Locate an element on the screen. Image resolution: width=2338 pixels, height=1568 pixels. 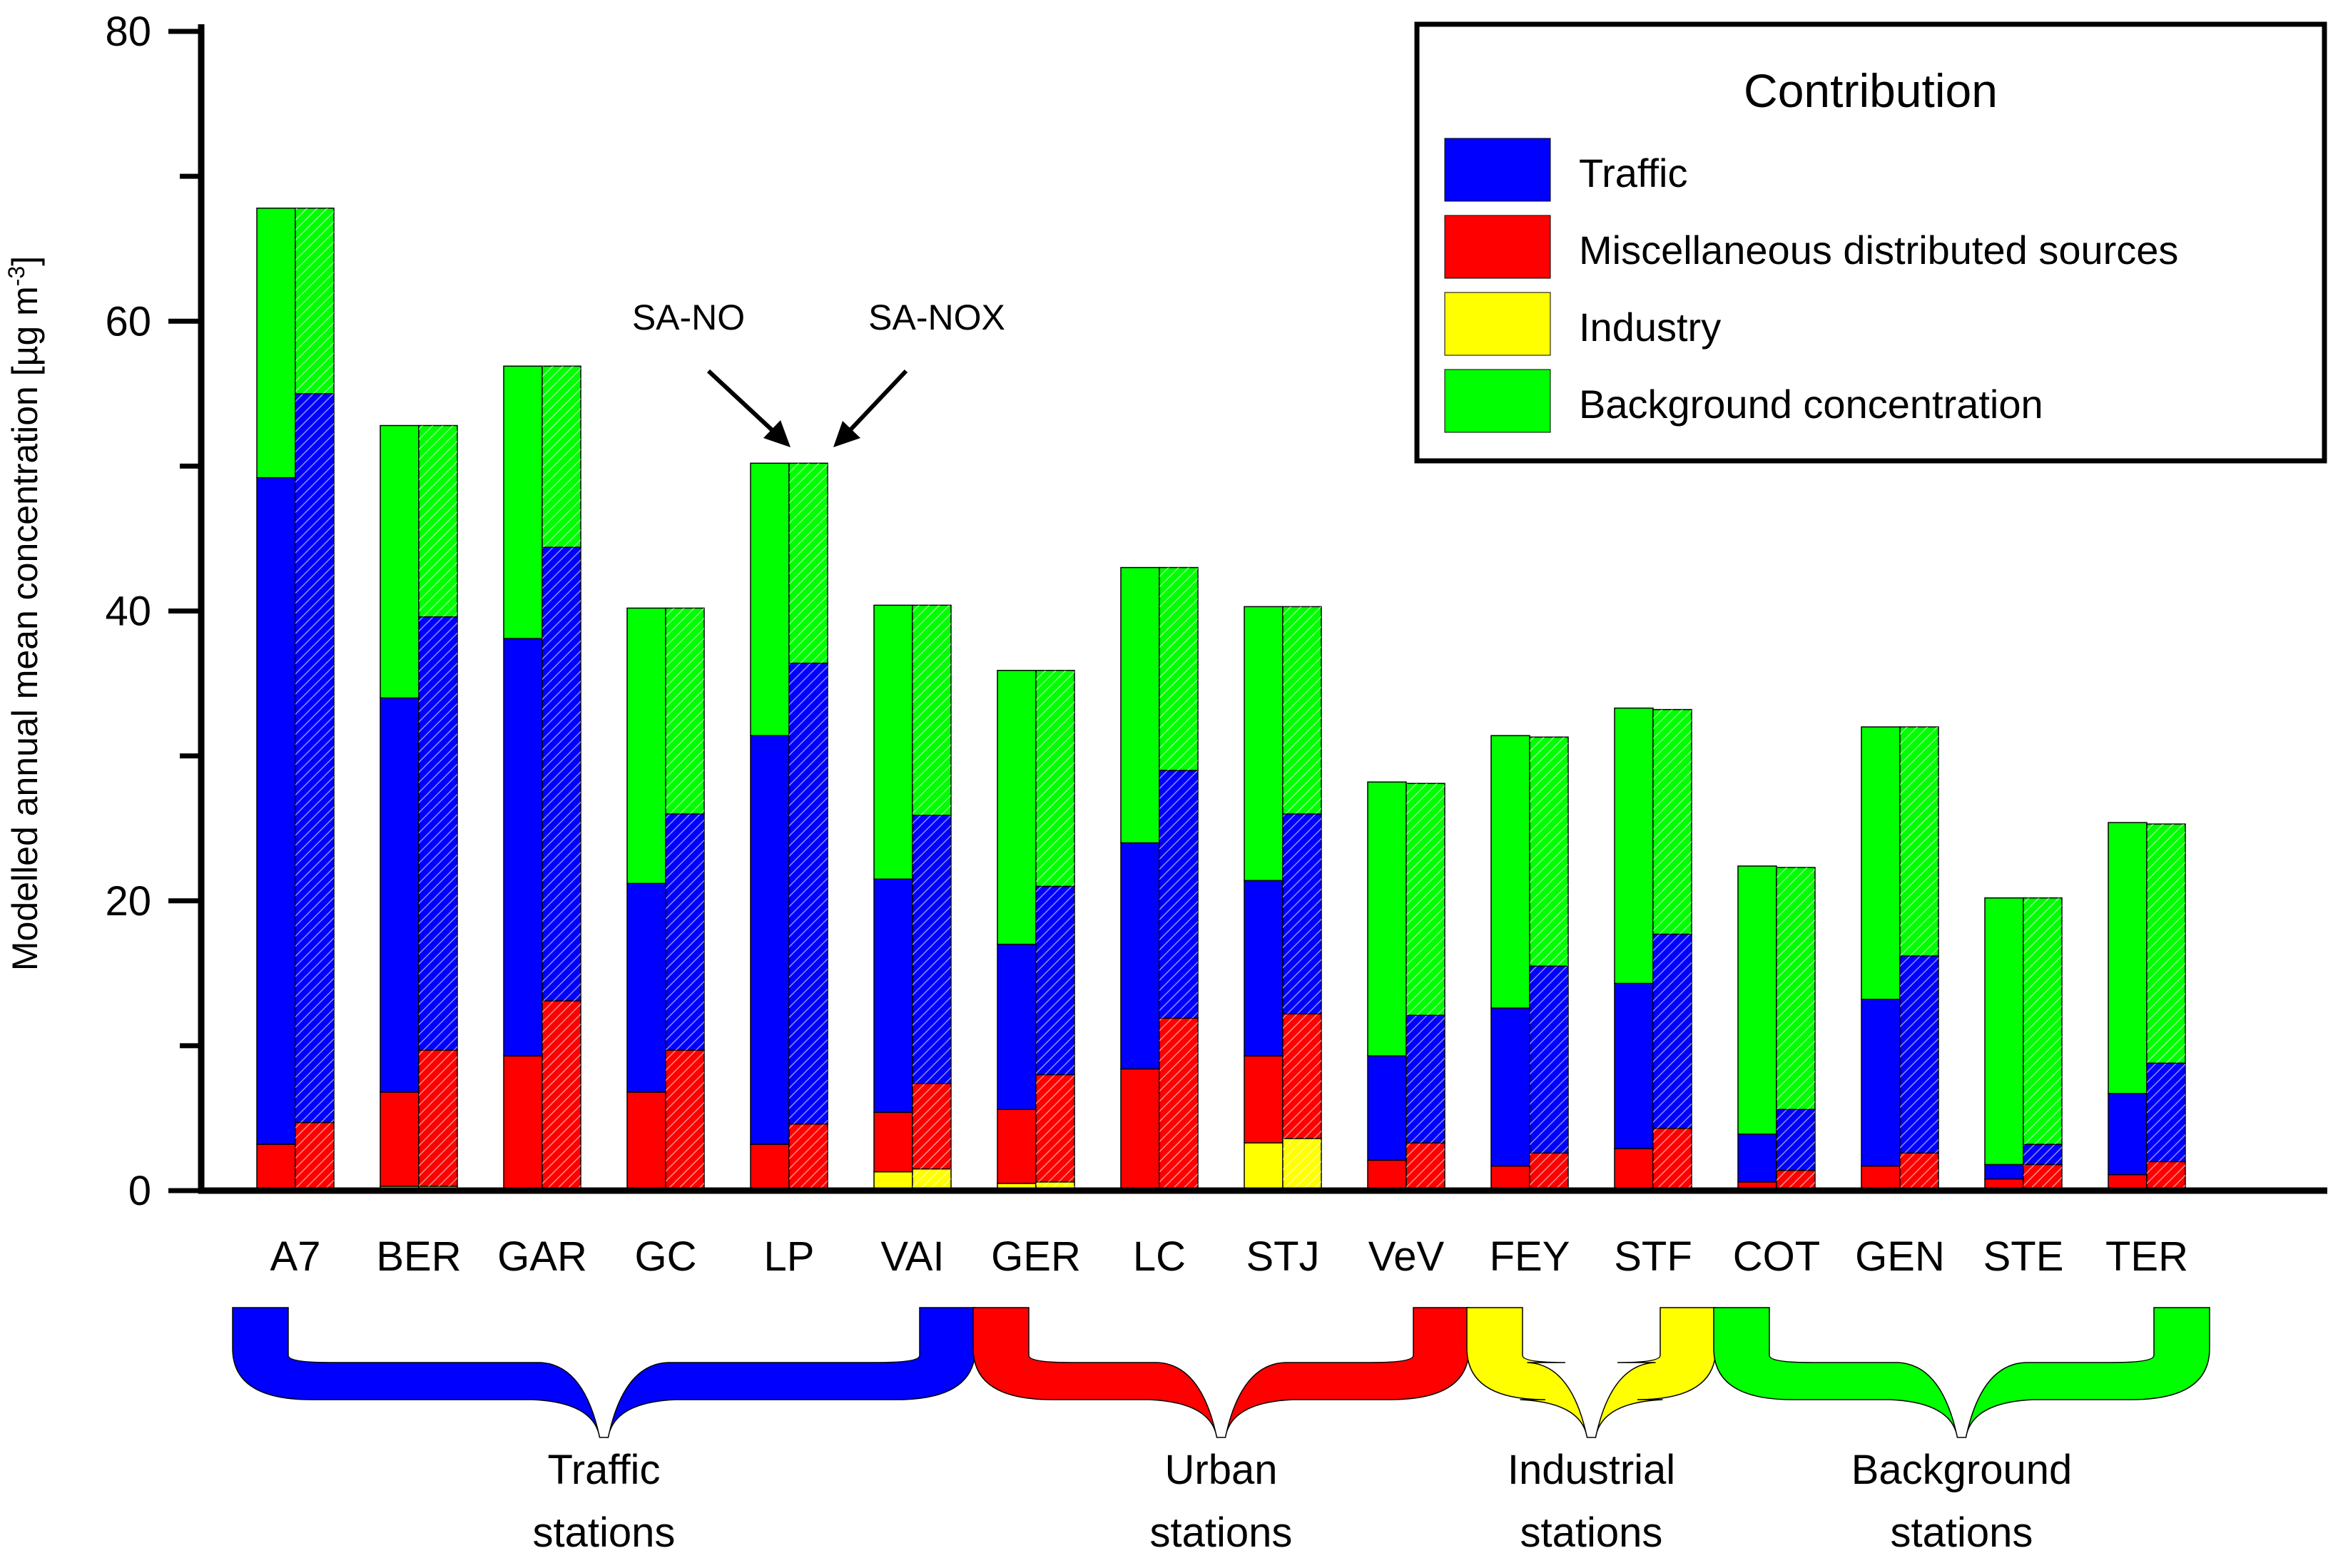
y-tick-label-40: 40 is located at coordinates (128, 612).